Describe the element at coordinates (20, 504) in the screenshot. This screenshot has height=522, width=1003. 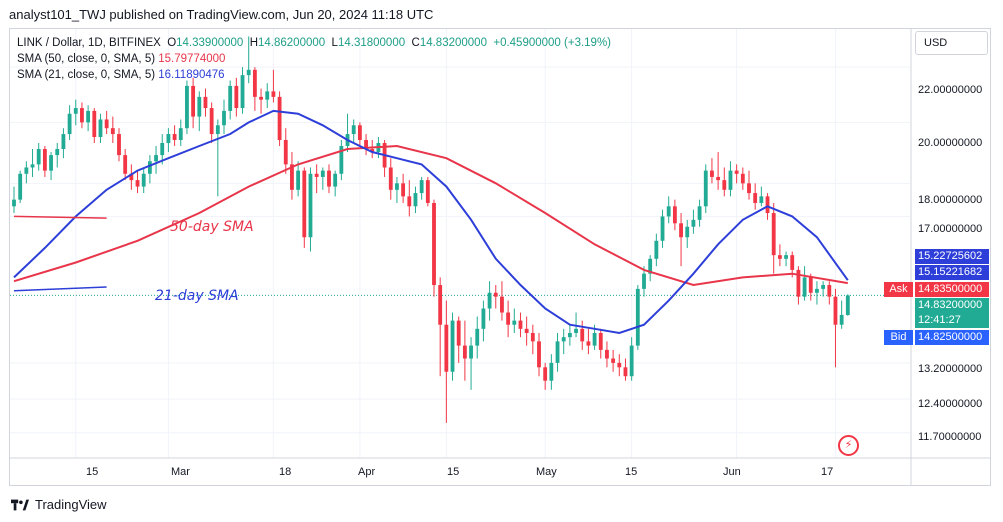
I see `tradingview-logo-icon` at that location.